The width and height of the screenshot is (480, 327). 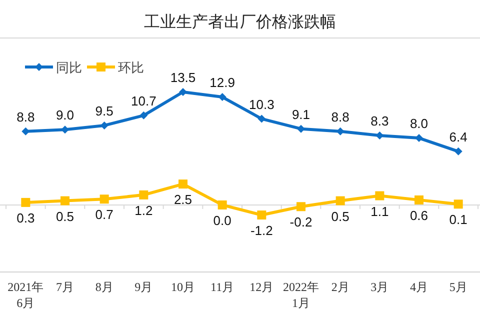 What do you see at coordinates (104, 287) in the screenshot?
I see `xtick: 8月` at bounding box center [104, 287].